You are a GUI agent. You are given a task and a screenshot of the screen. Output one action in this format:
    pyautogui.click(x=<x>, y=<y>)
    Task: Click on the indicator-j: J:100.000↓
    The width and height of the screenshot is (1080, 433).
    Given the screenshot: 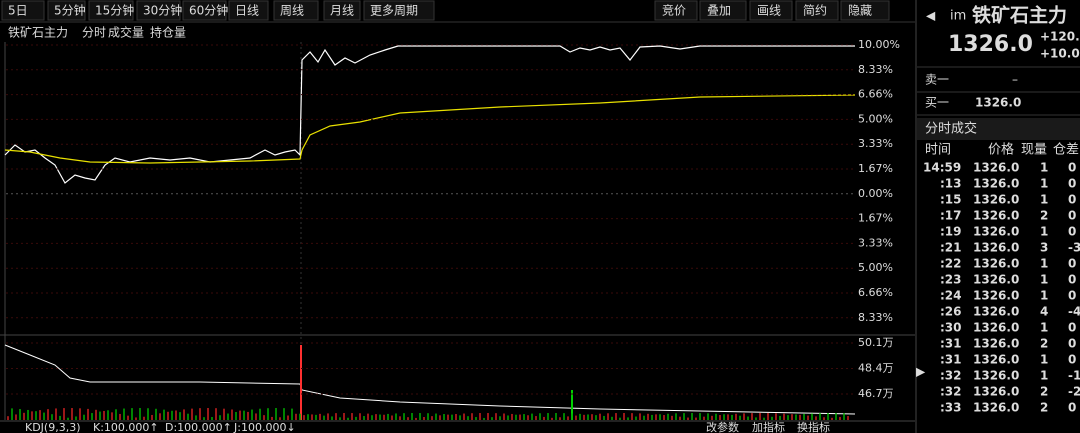 What is the action you would take?
    pyautogui.click(x=264, y=427)
    